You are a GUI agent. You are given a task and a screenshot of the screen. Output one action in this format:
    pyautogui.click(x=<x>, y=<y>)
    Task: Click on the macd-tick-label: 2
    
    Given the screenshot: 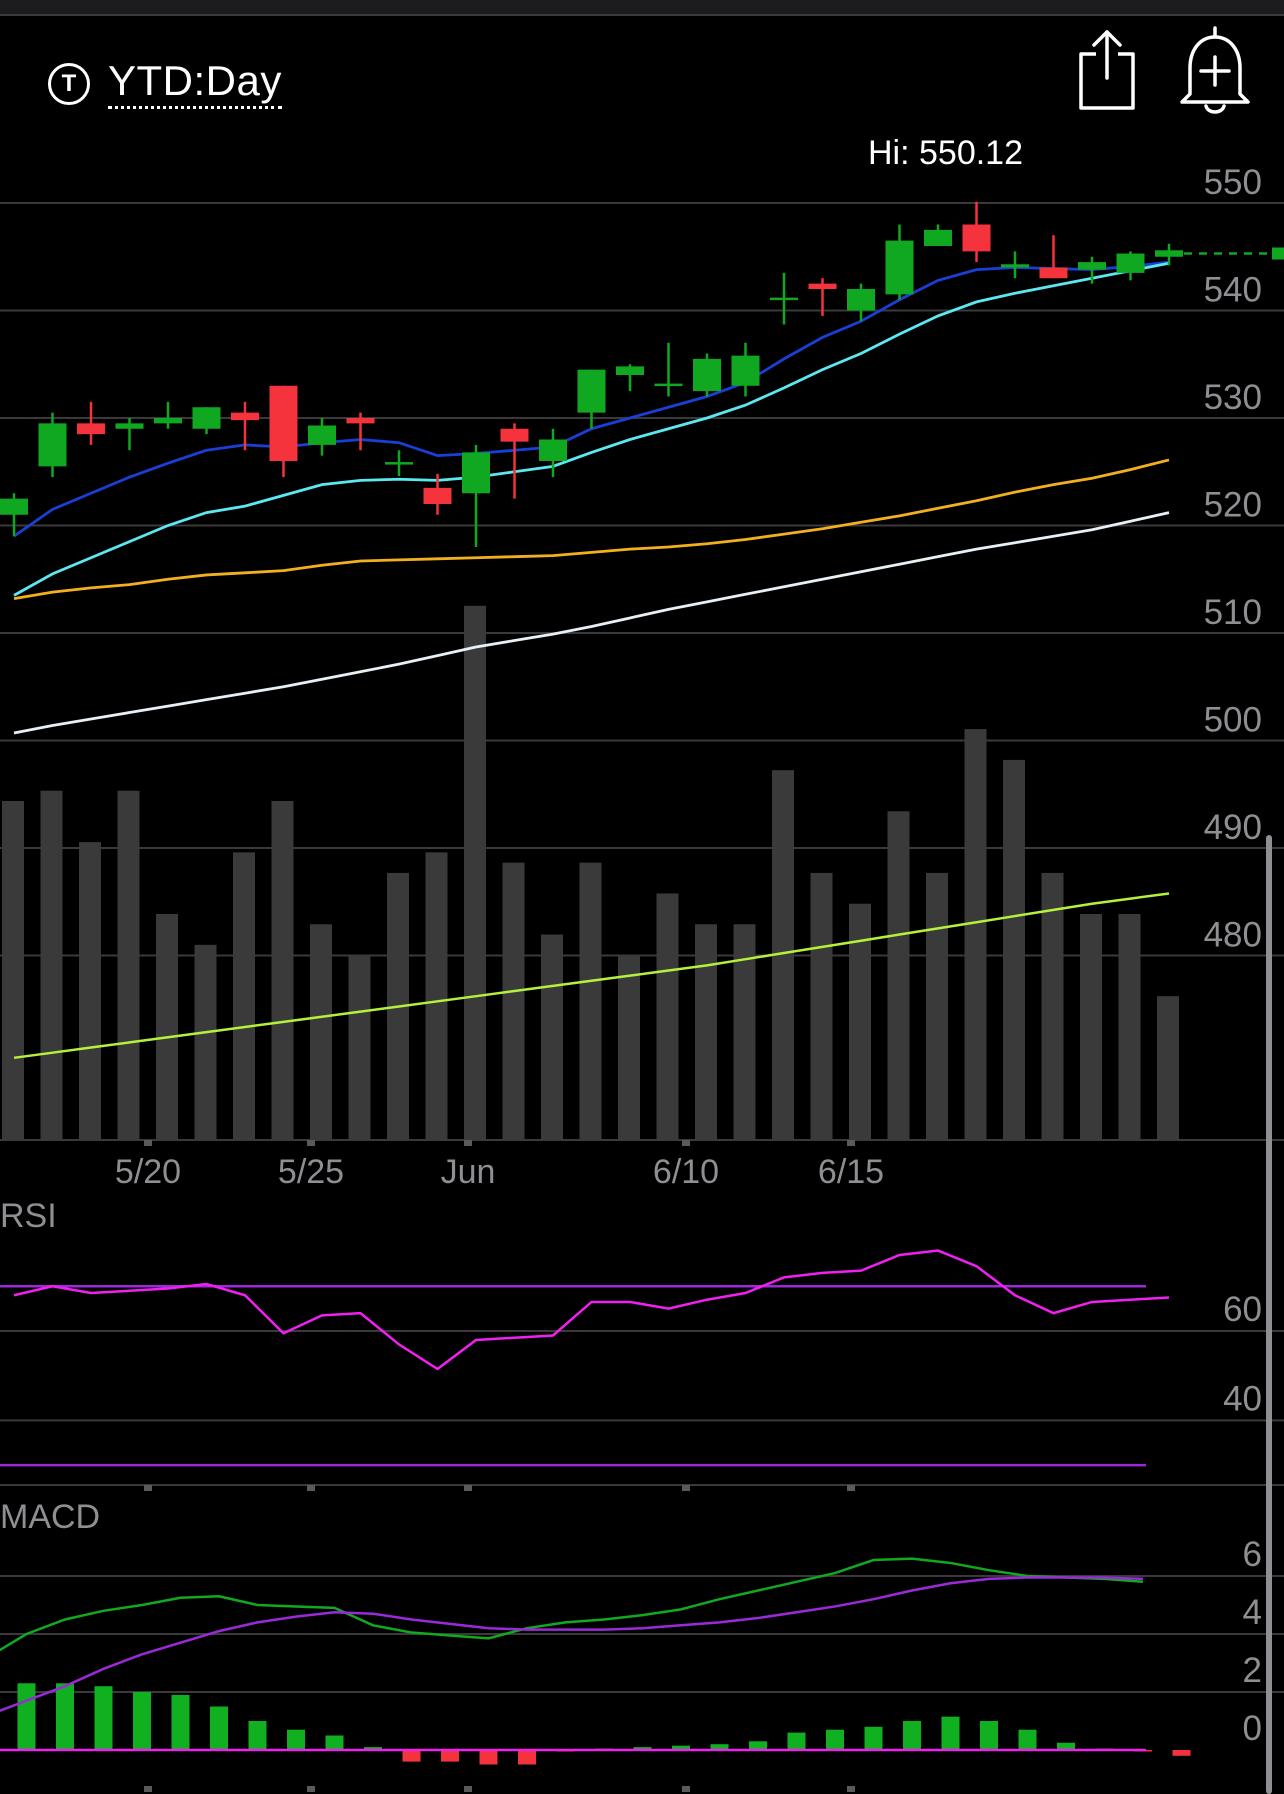 What is the action you would take?
    pyautogui.click(x=1252, y=1670)
    